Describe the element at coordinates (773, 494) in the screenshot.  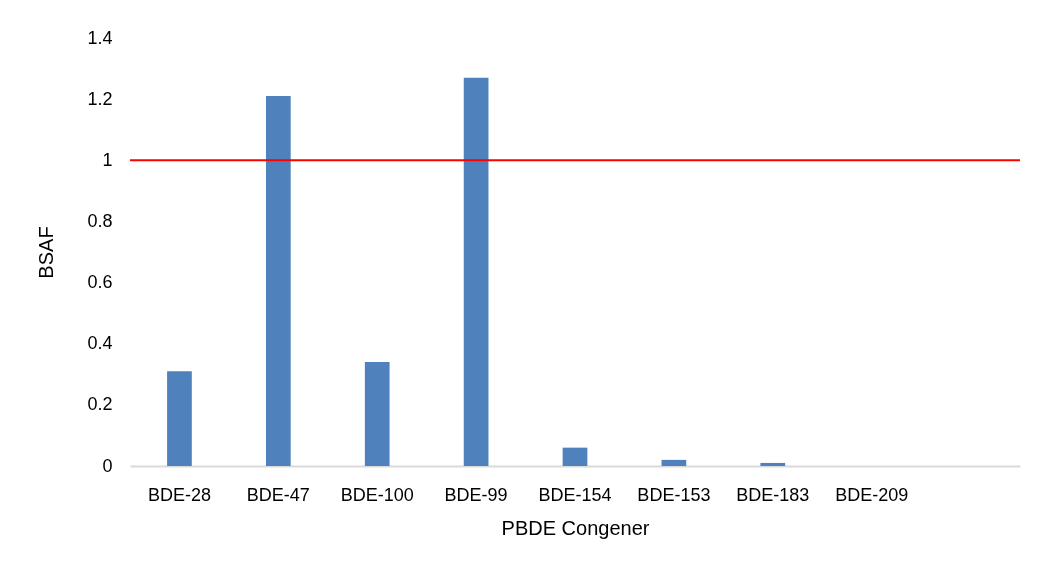
I see `x-tick-label: BDE-183` at that location.